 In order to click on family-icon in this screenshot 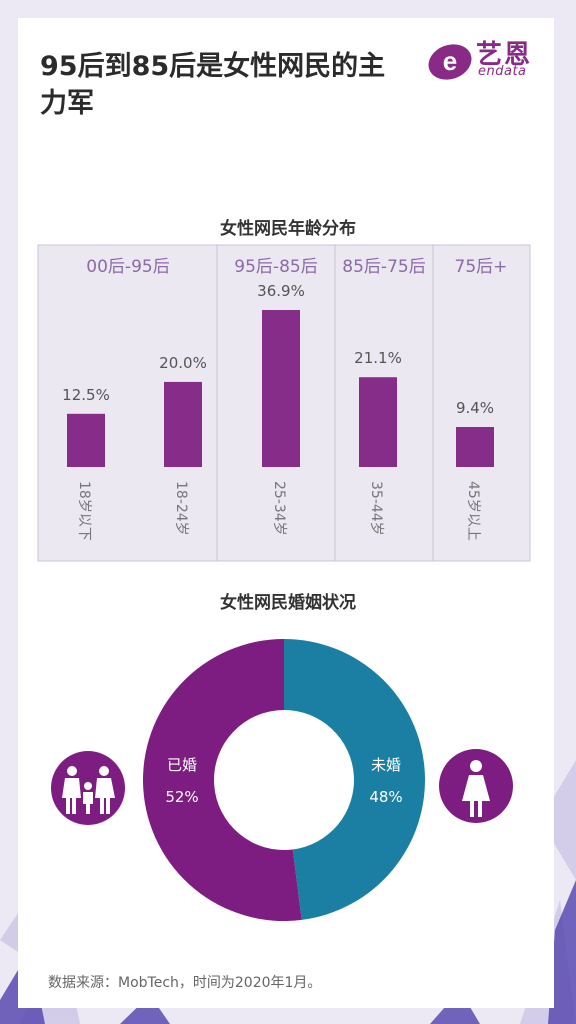, I will do `click(88, 788)`.